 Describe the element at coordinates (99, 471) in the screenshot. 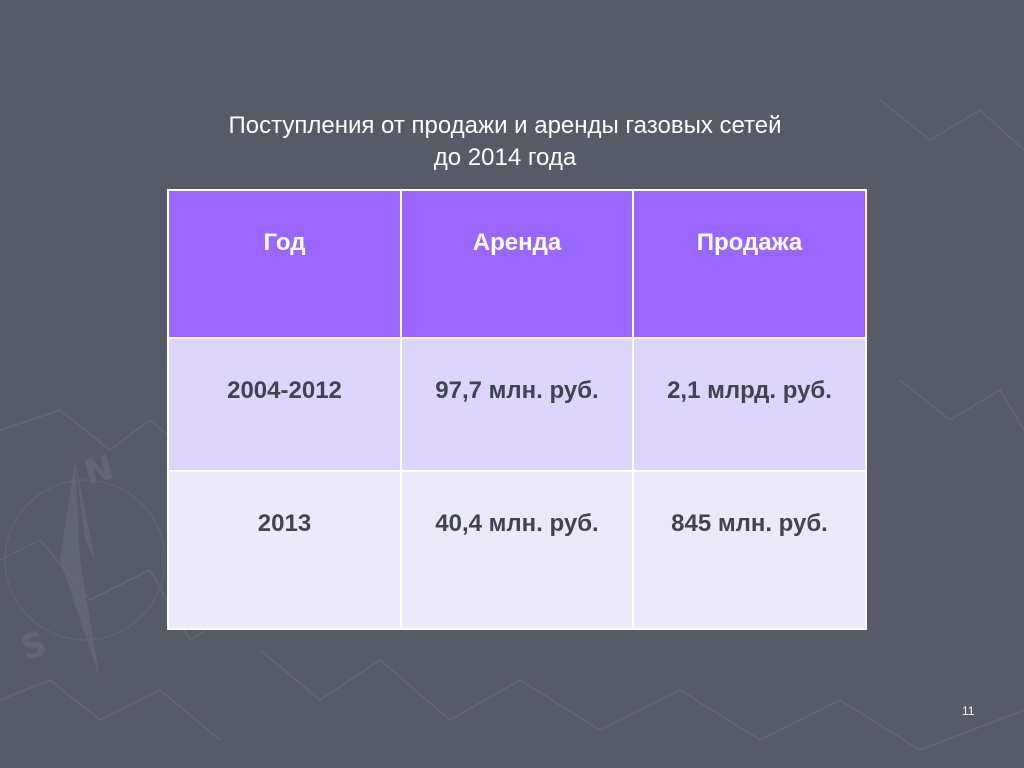

I see `svg-text: N` at that location.